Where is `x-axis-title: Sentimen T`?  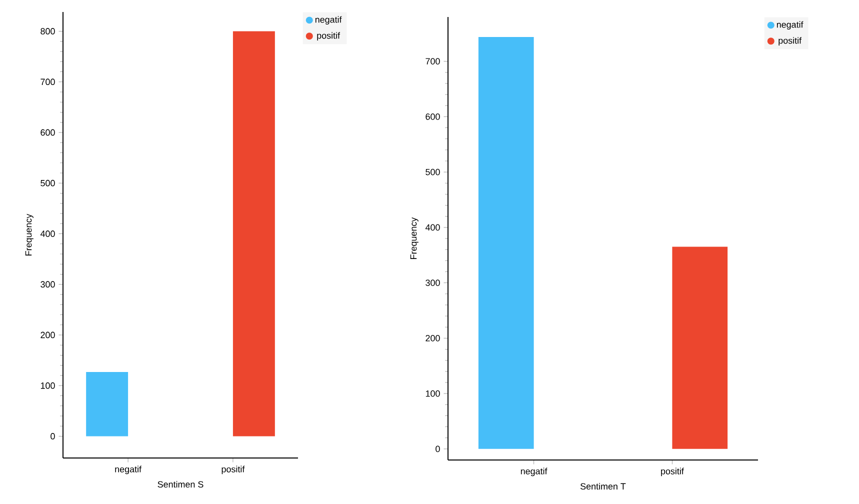
x-axis-title: Sentimen T is located at coordinates (603, 486).